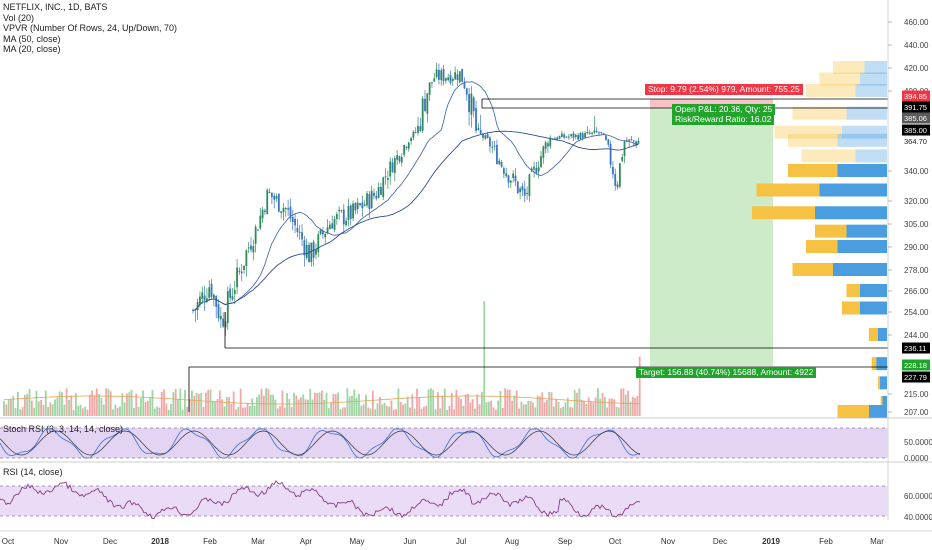 The image size is (932, 550). I want to click on stoch-rsi-title: Stoch RSI (3, 3, 14, 14, close), so click(63, 429).